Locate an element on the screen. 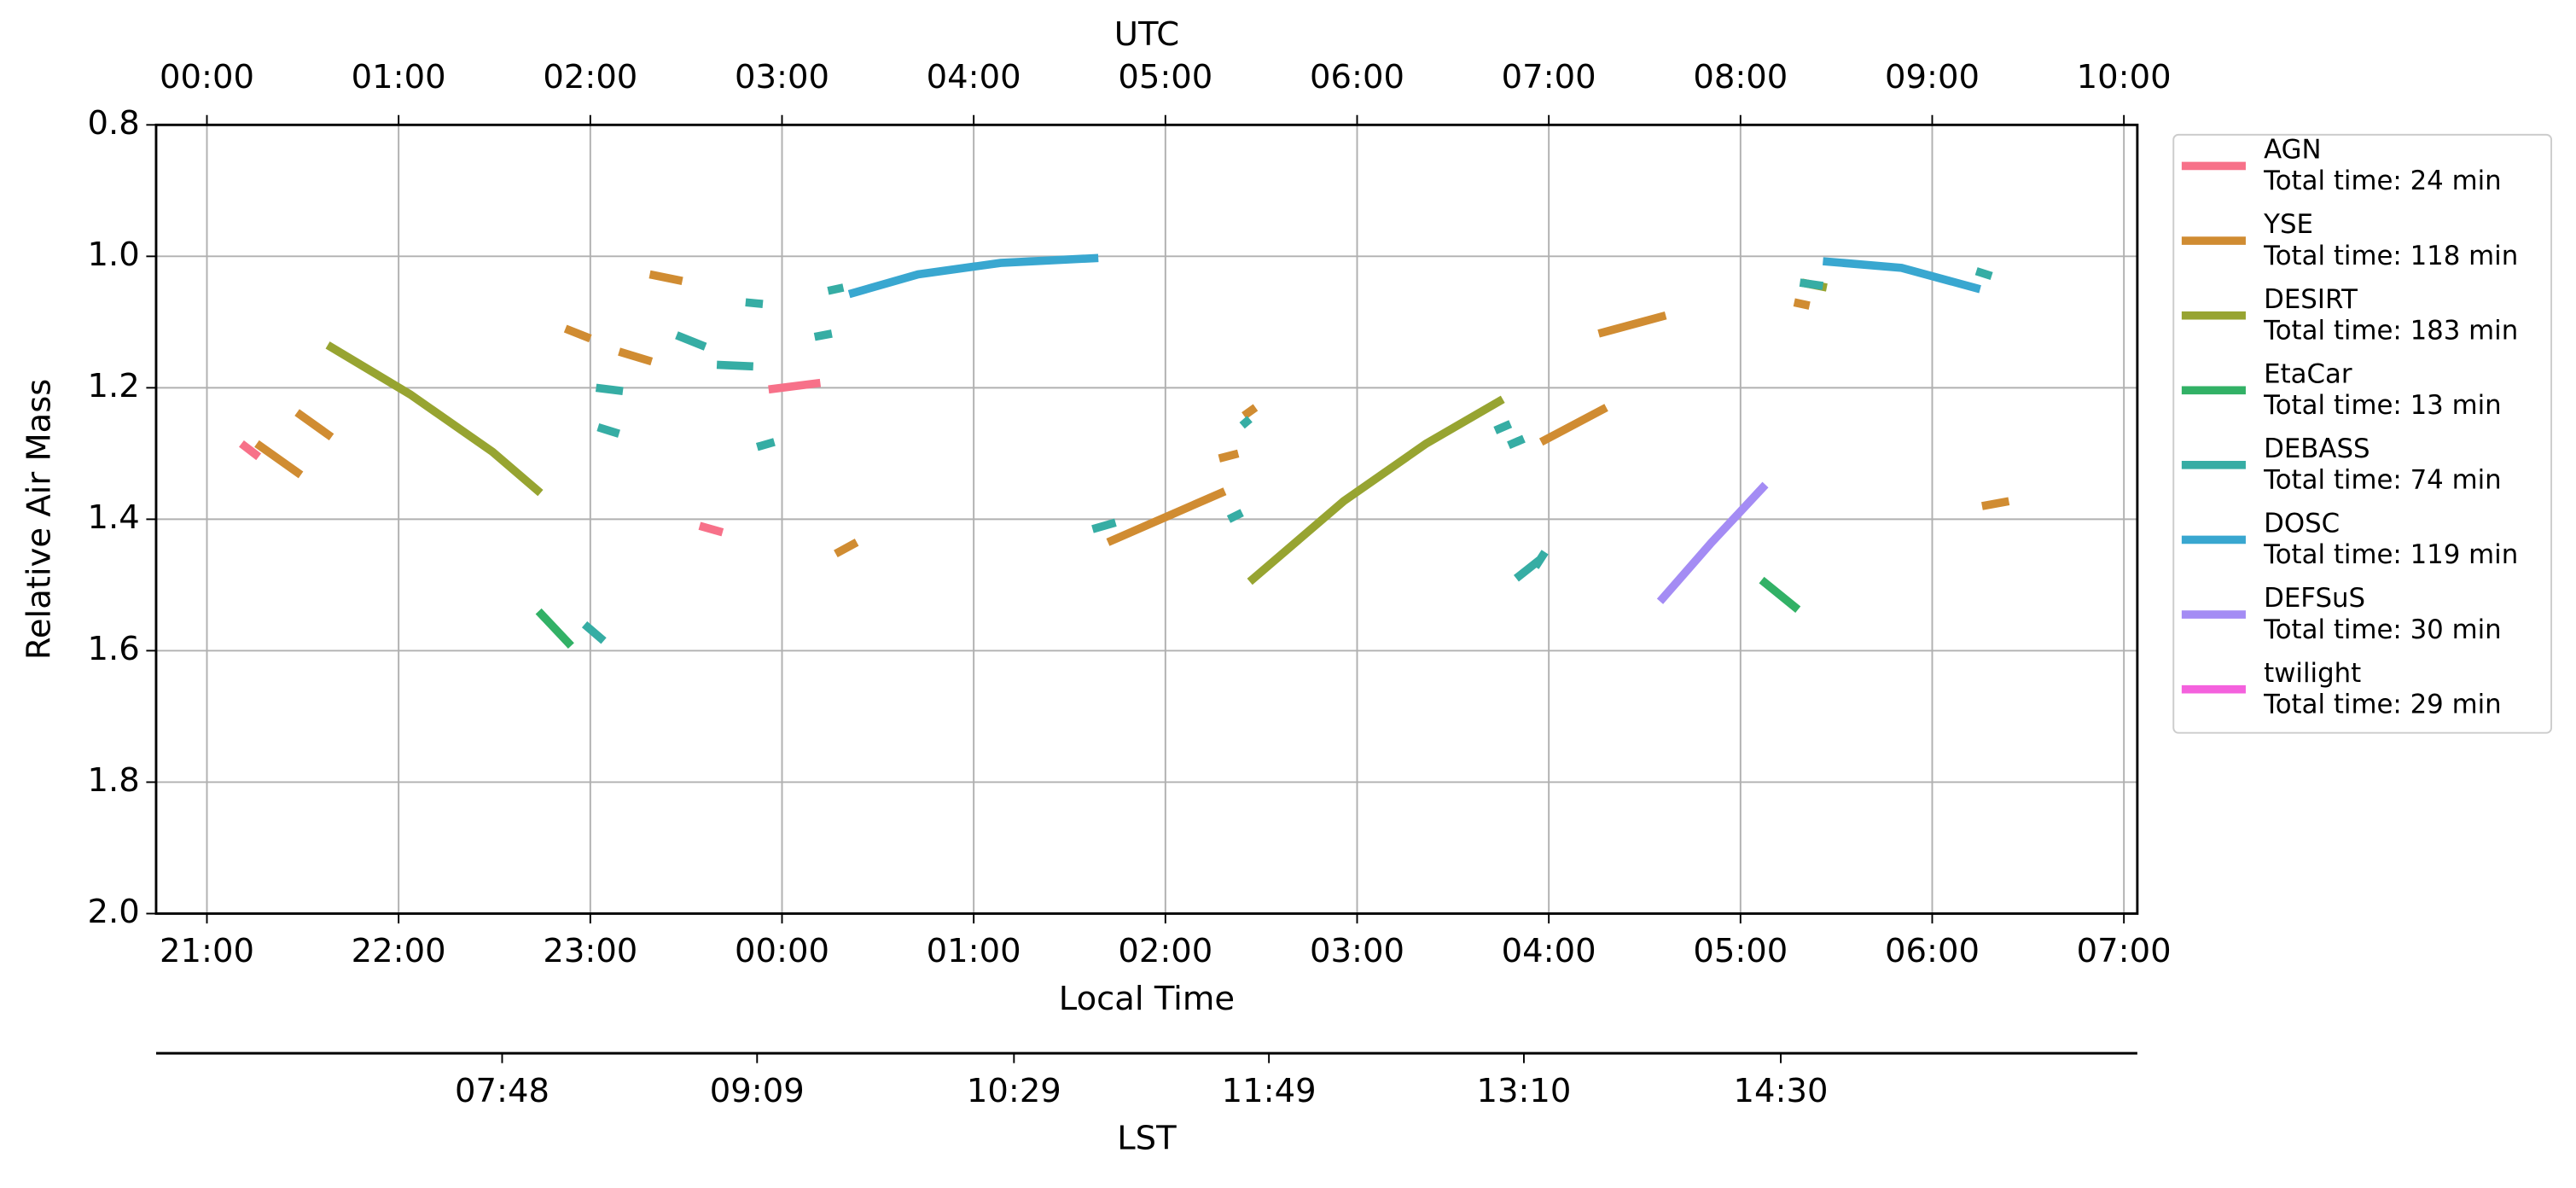  y-tick-label: 1.2 is located at coordinates (113, 386).